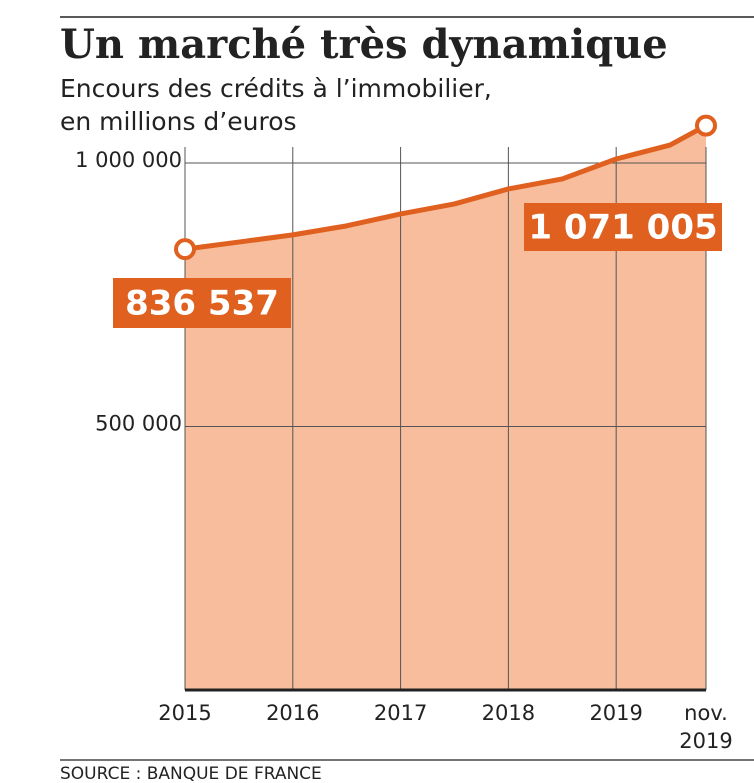  Describe the element at coordinates (705, 727) in the screenshot. I see `x-tick-label: nov. 2019` at that location.